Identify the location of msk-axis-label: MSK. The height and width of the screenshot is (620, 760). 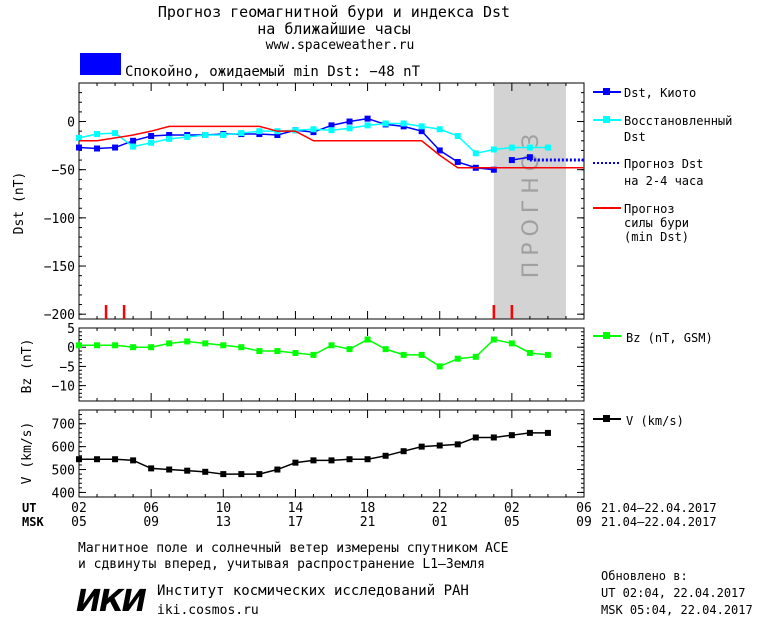
(33, 522).